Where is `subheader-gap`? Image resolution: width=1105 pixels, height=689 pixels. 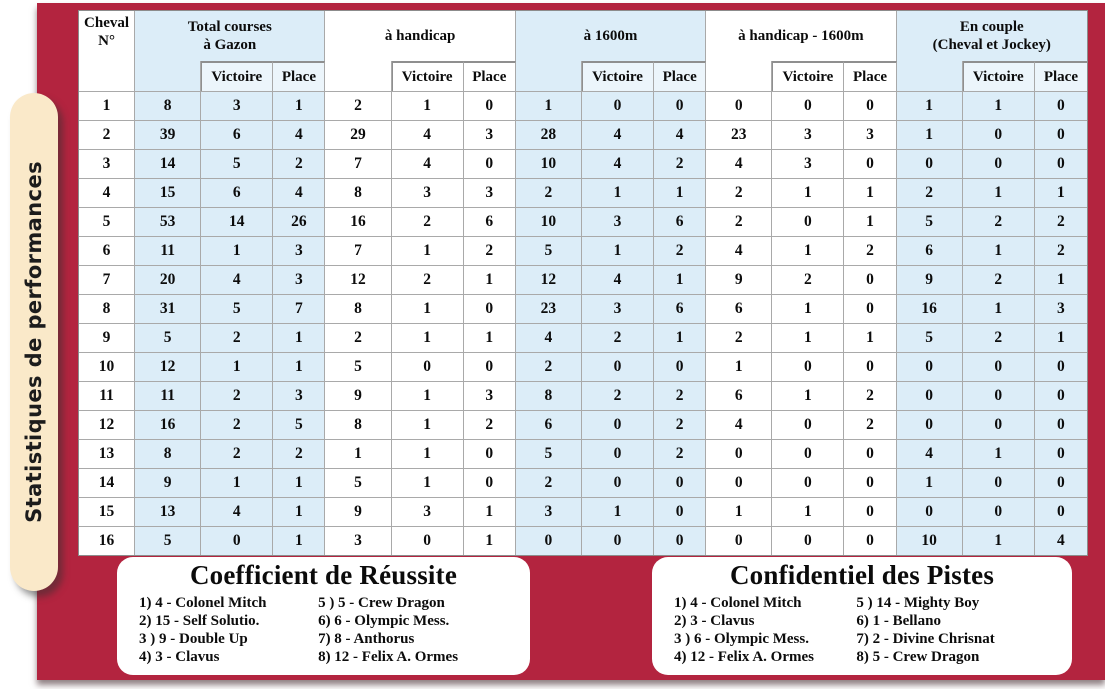
subheader-gap is located at coordinates (548, 76).